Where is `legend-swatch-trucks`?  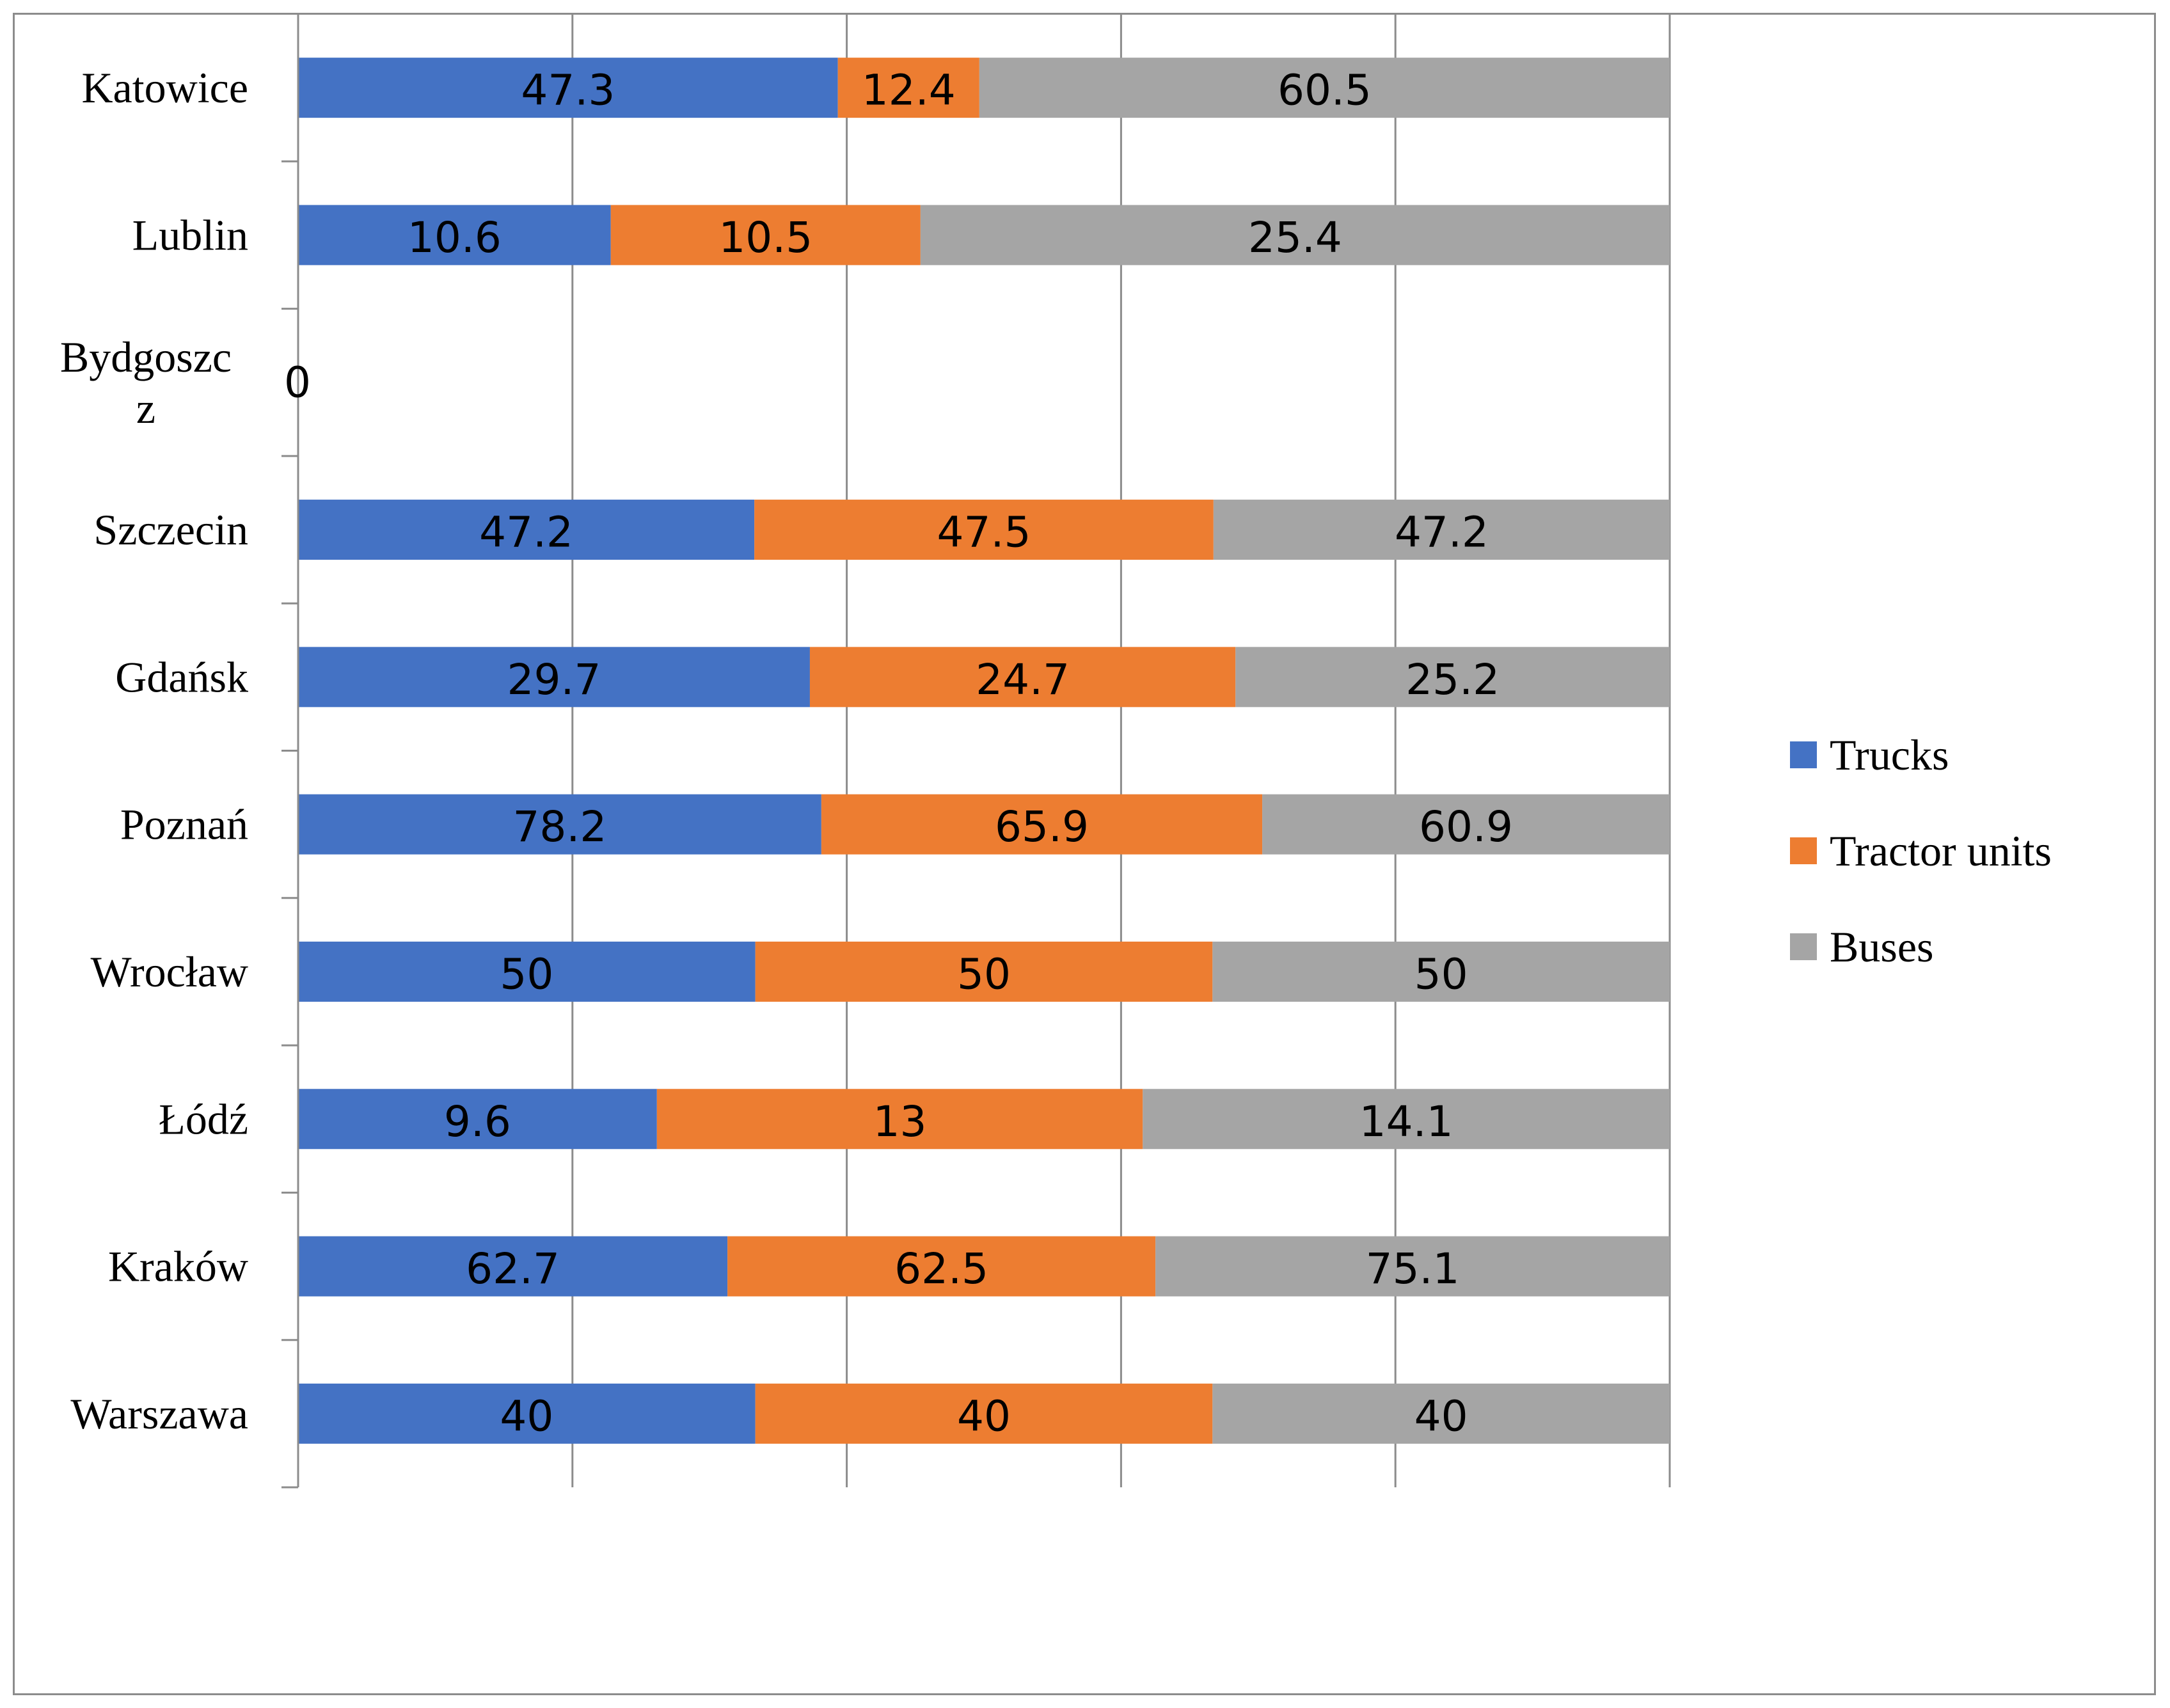 legend-swatch-trucks is located at coordinates (1804, 755).